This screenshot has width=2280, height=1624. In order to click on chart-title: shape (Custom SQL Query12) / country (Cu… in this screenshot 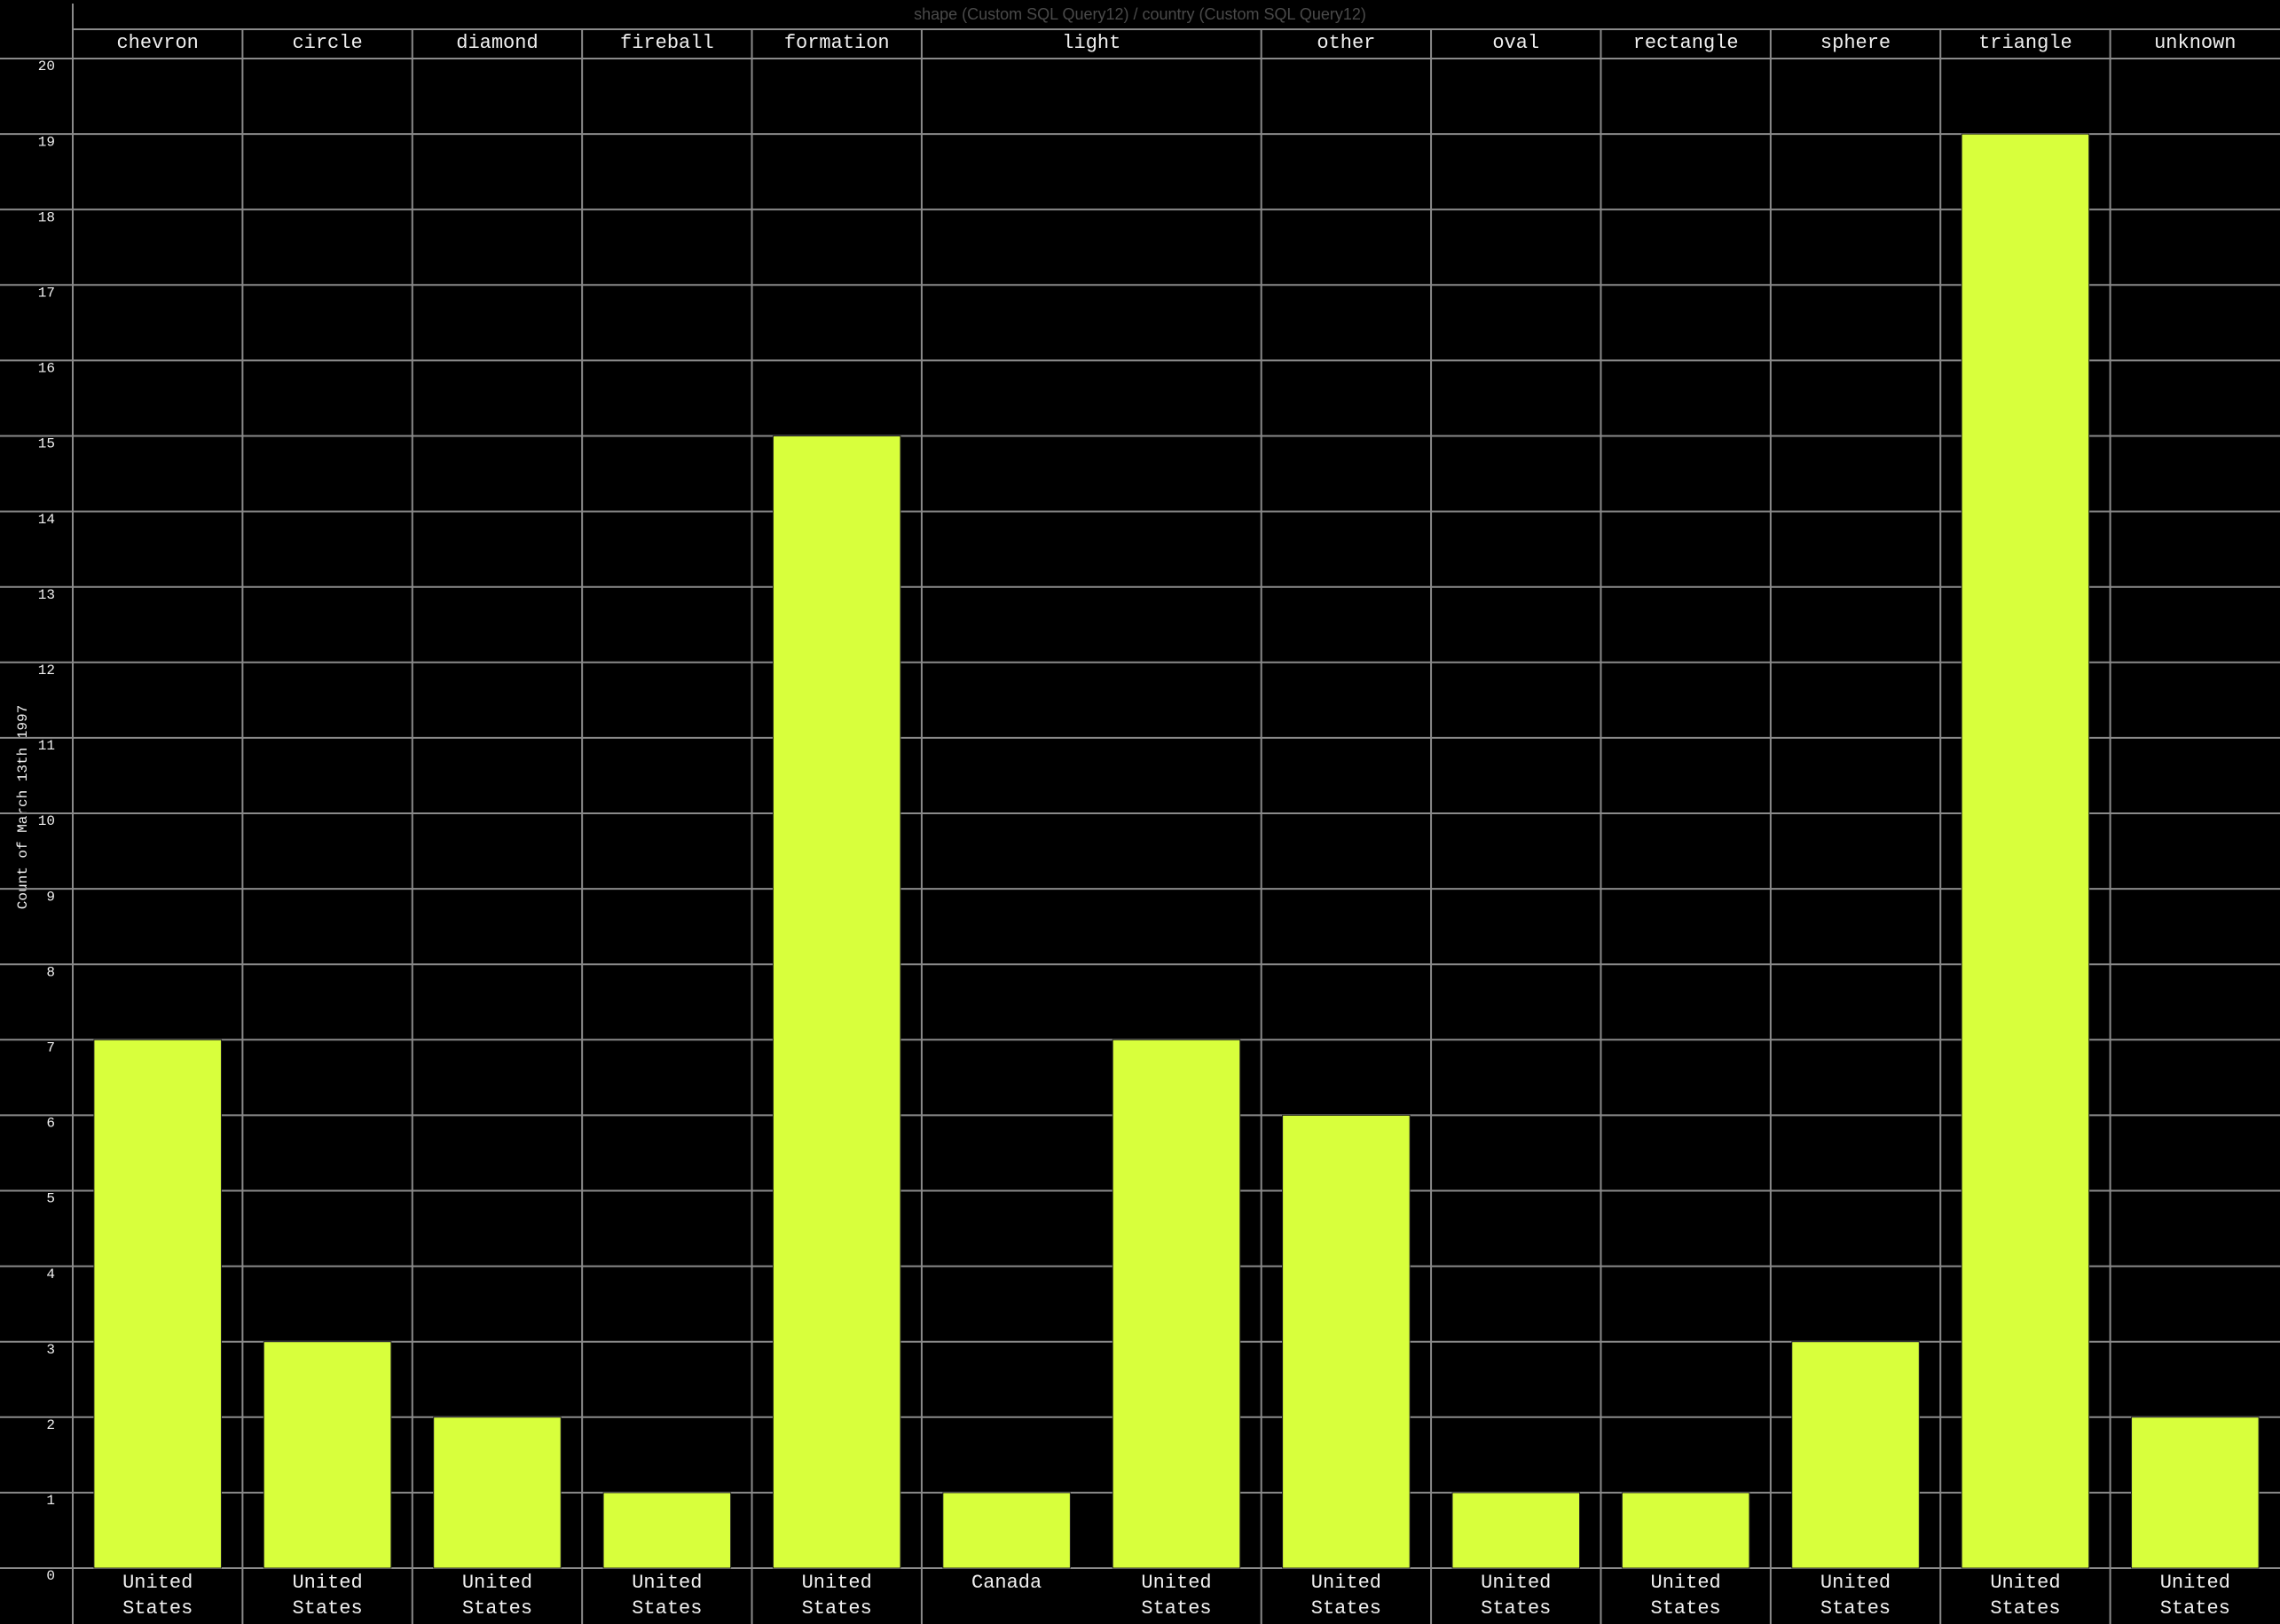, I will do `click(1140, 14)`.